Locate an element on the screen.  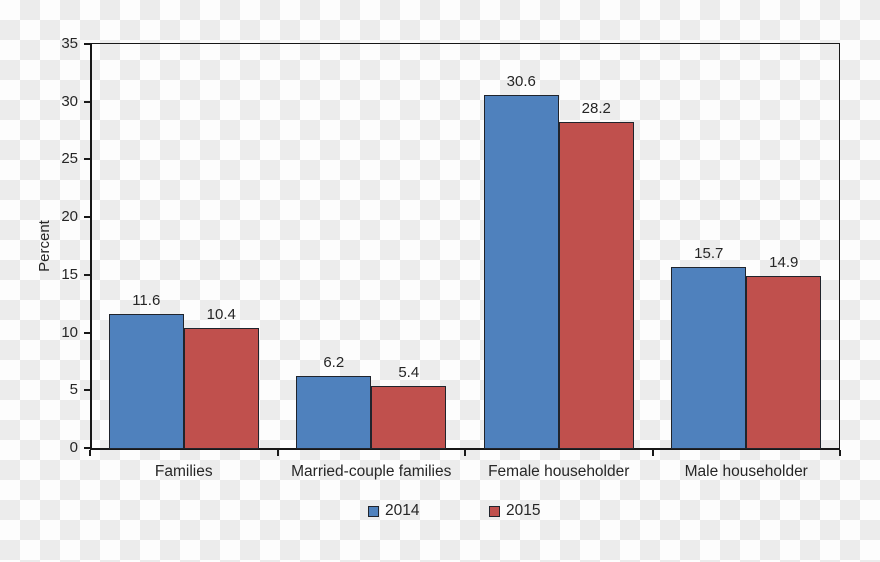
y-tick-label-0: 0 is located at coordinates (73, 447).